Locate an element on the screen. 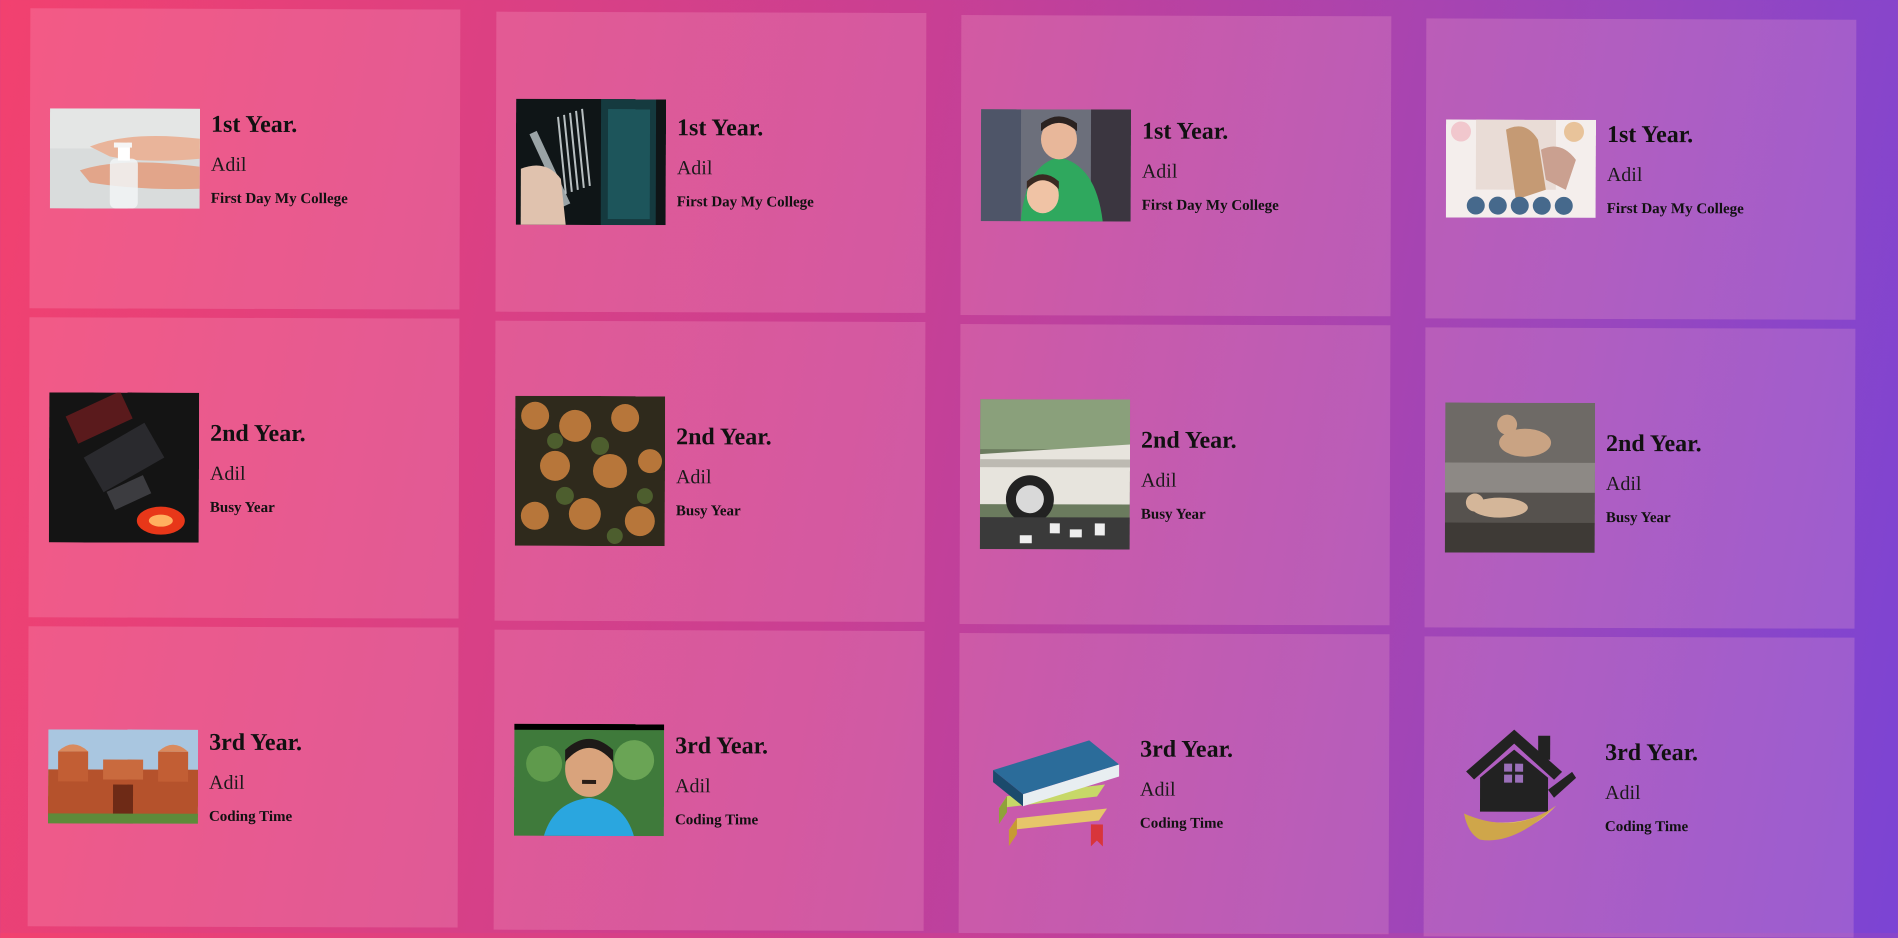 This screenshot has width=1898, height=938. cats-on-steps-photo is located at coordinates (1520, 477).